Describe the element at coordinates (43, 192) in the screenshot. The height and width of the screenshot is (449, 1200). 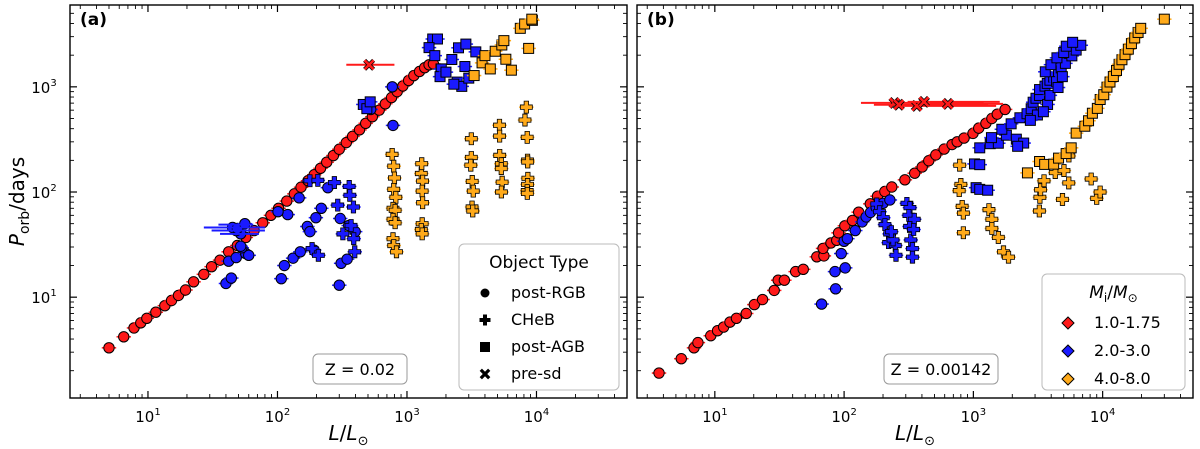
I see `y-tick-label: 102` at that location.